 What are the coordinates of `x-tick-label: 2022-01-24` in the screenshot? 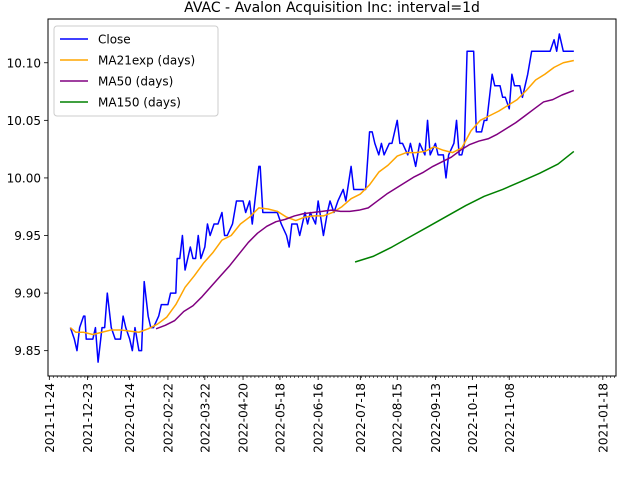 It's located at (130, 418).